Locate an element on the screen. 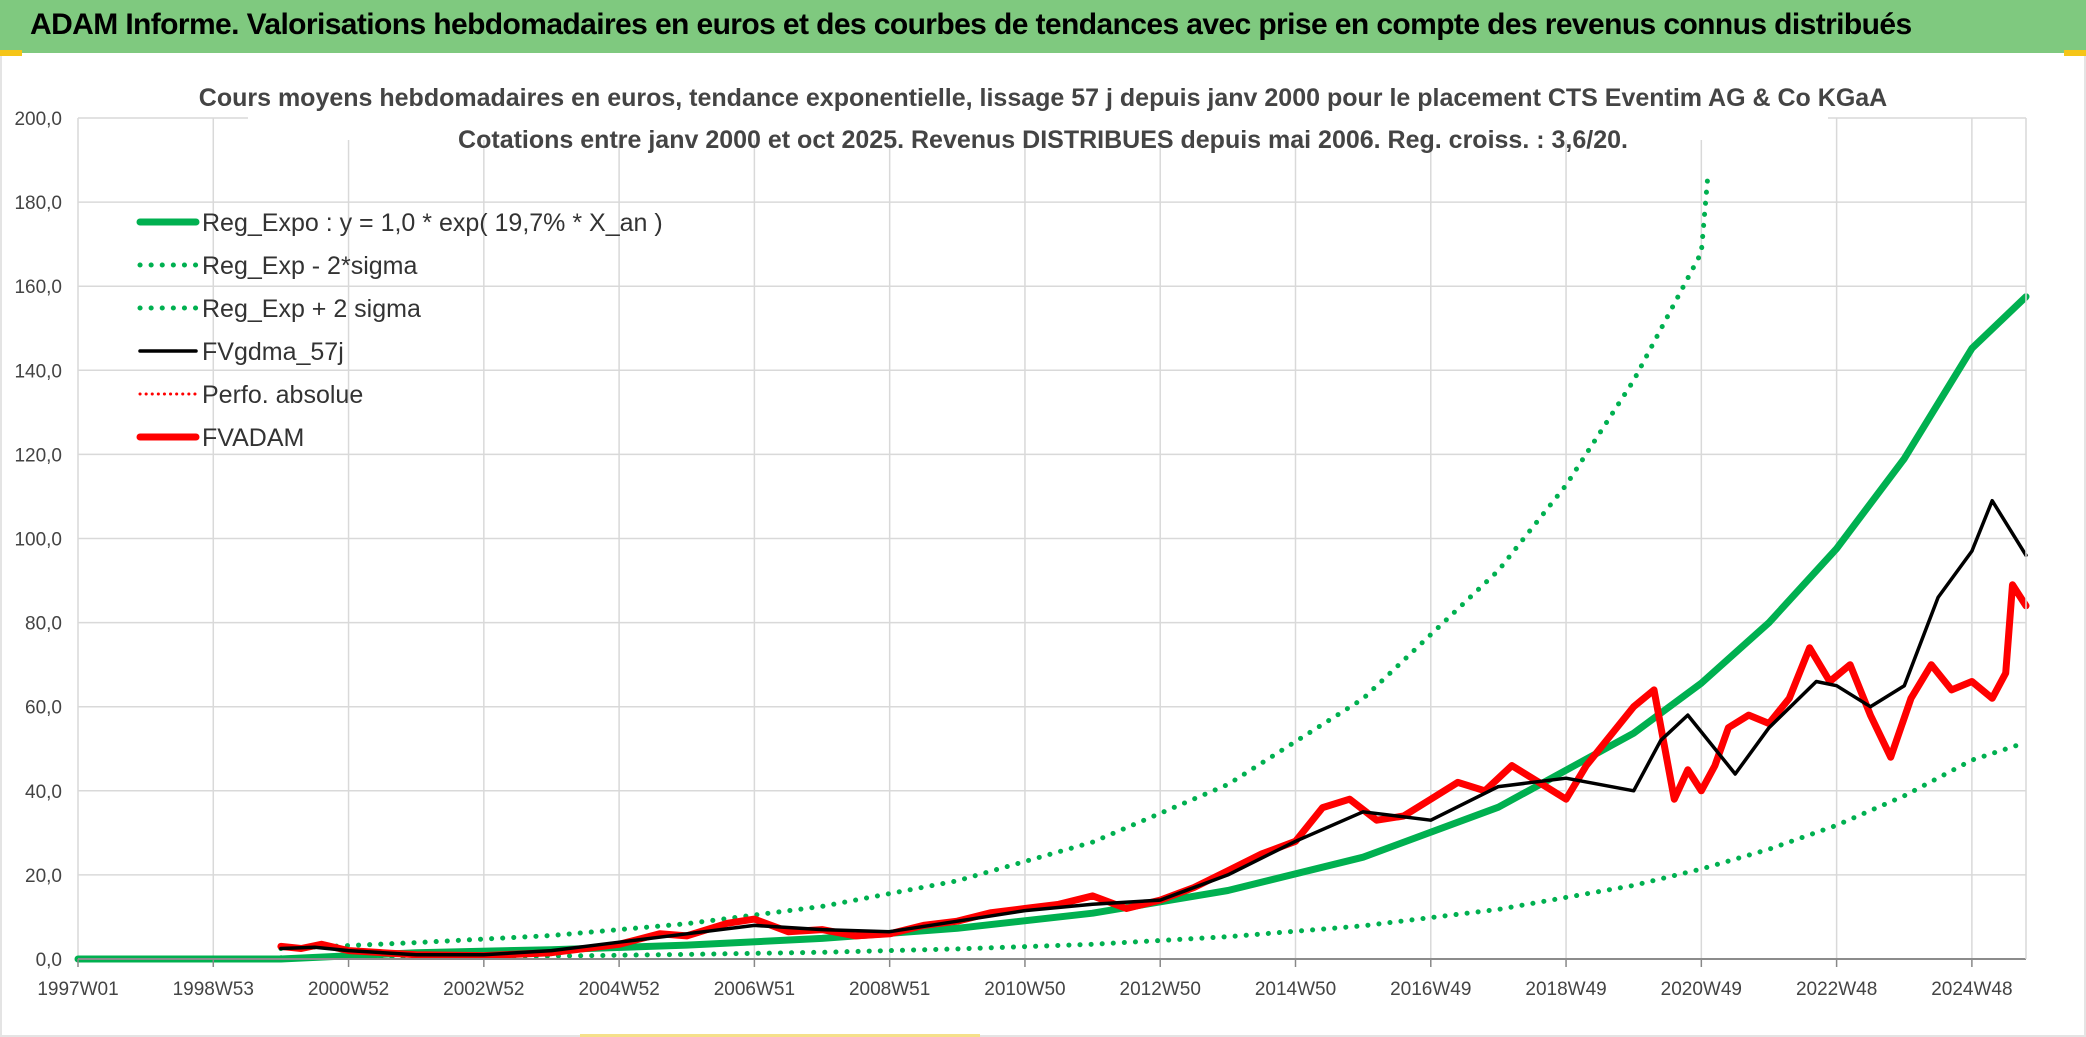 This screenshot has width=2086, height=1037. x-tick-label: 2006W51 is located at coordinates (754, 989).